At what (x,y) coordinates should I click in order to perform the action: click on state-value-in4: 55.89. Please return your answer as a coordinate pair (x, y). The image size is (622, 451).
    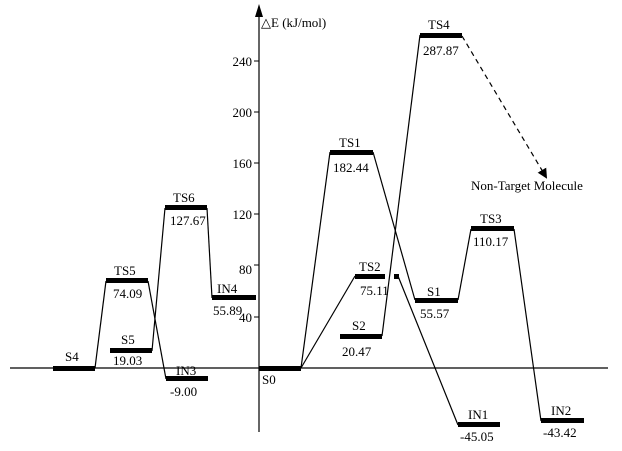
    Looking at the image, I should click on (227, 310).